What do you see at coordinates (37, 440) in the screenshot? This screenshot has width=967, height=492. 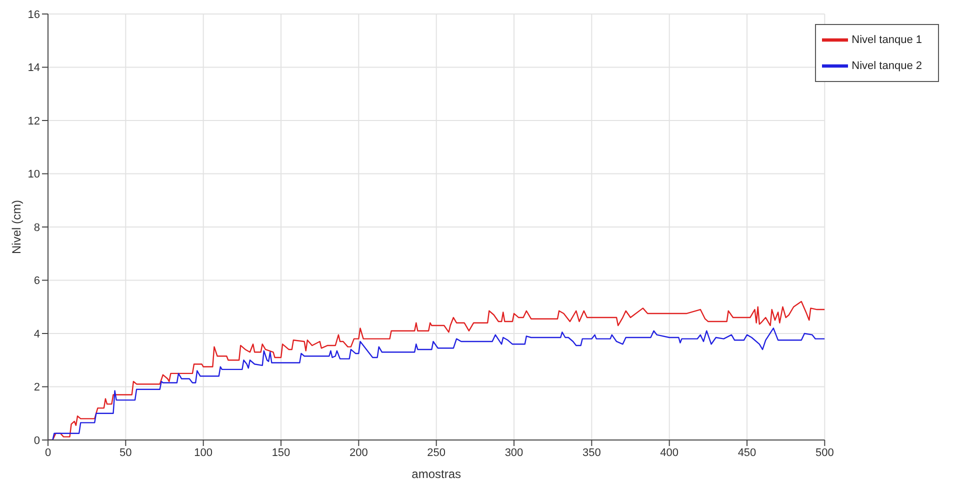 I see `y-tick-label: 0` at bounding box center [37, 440].